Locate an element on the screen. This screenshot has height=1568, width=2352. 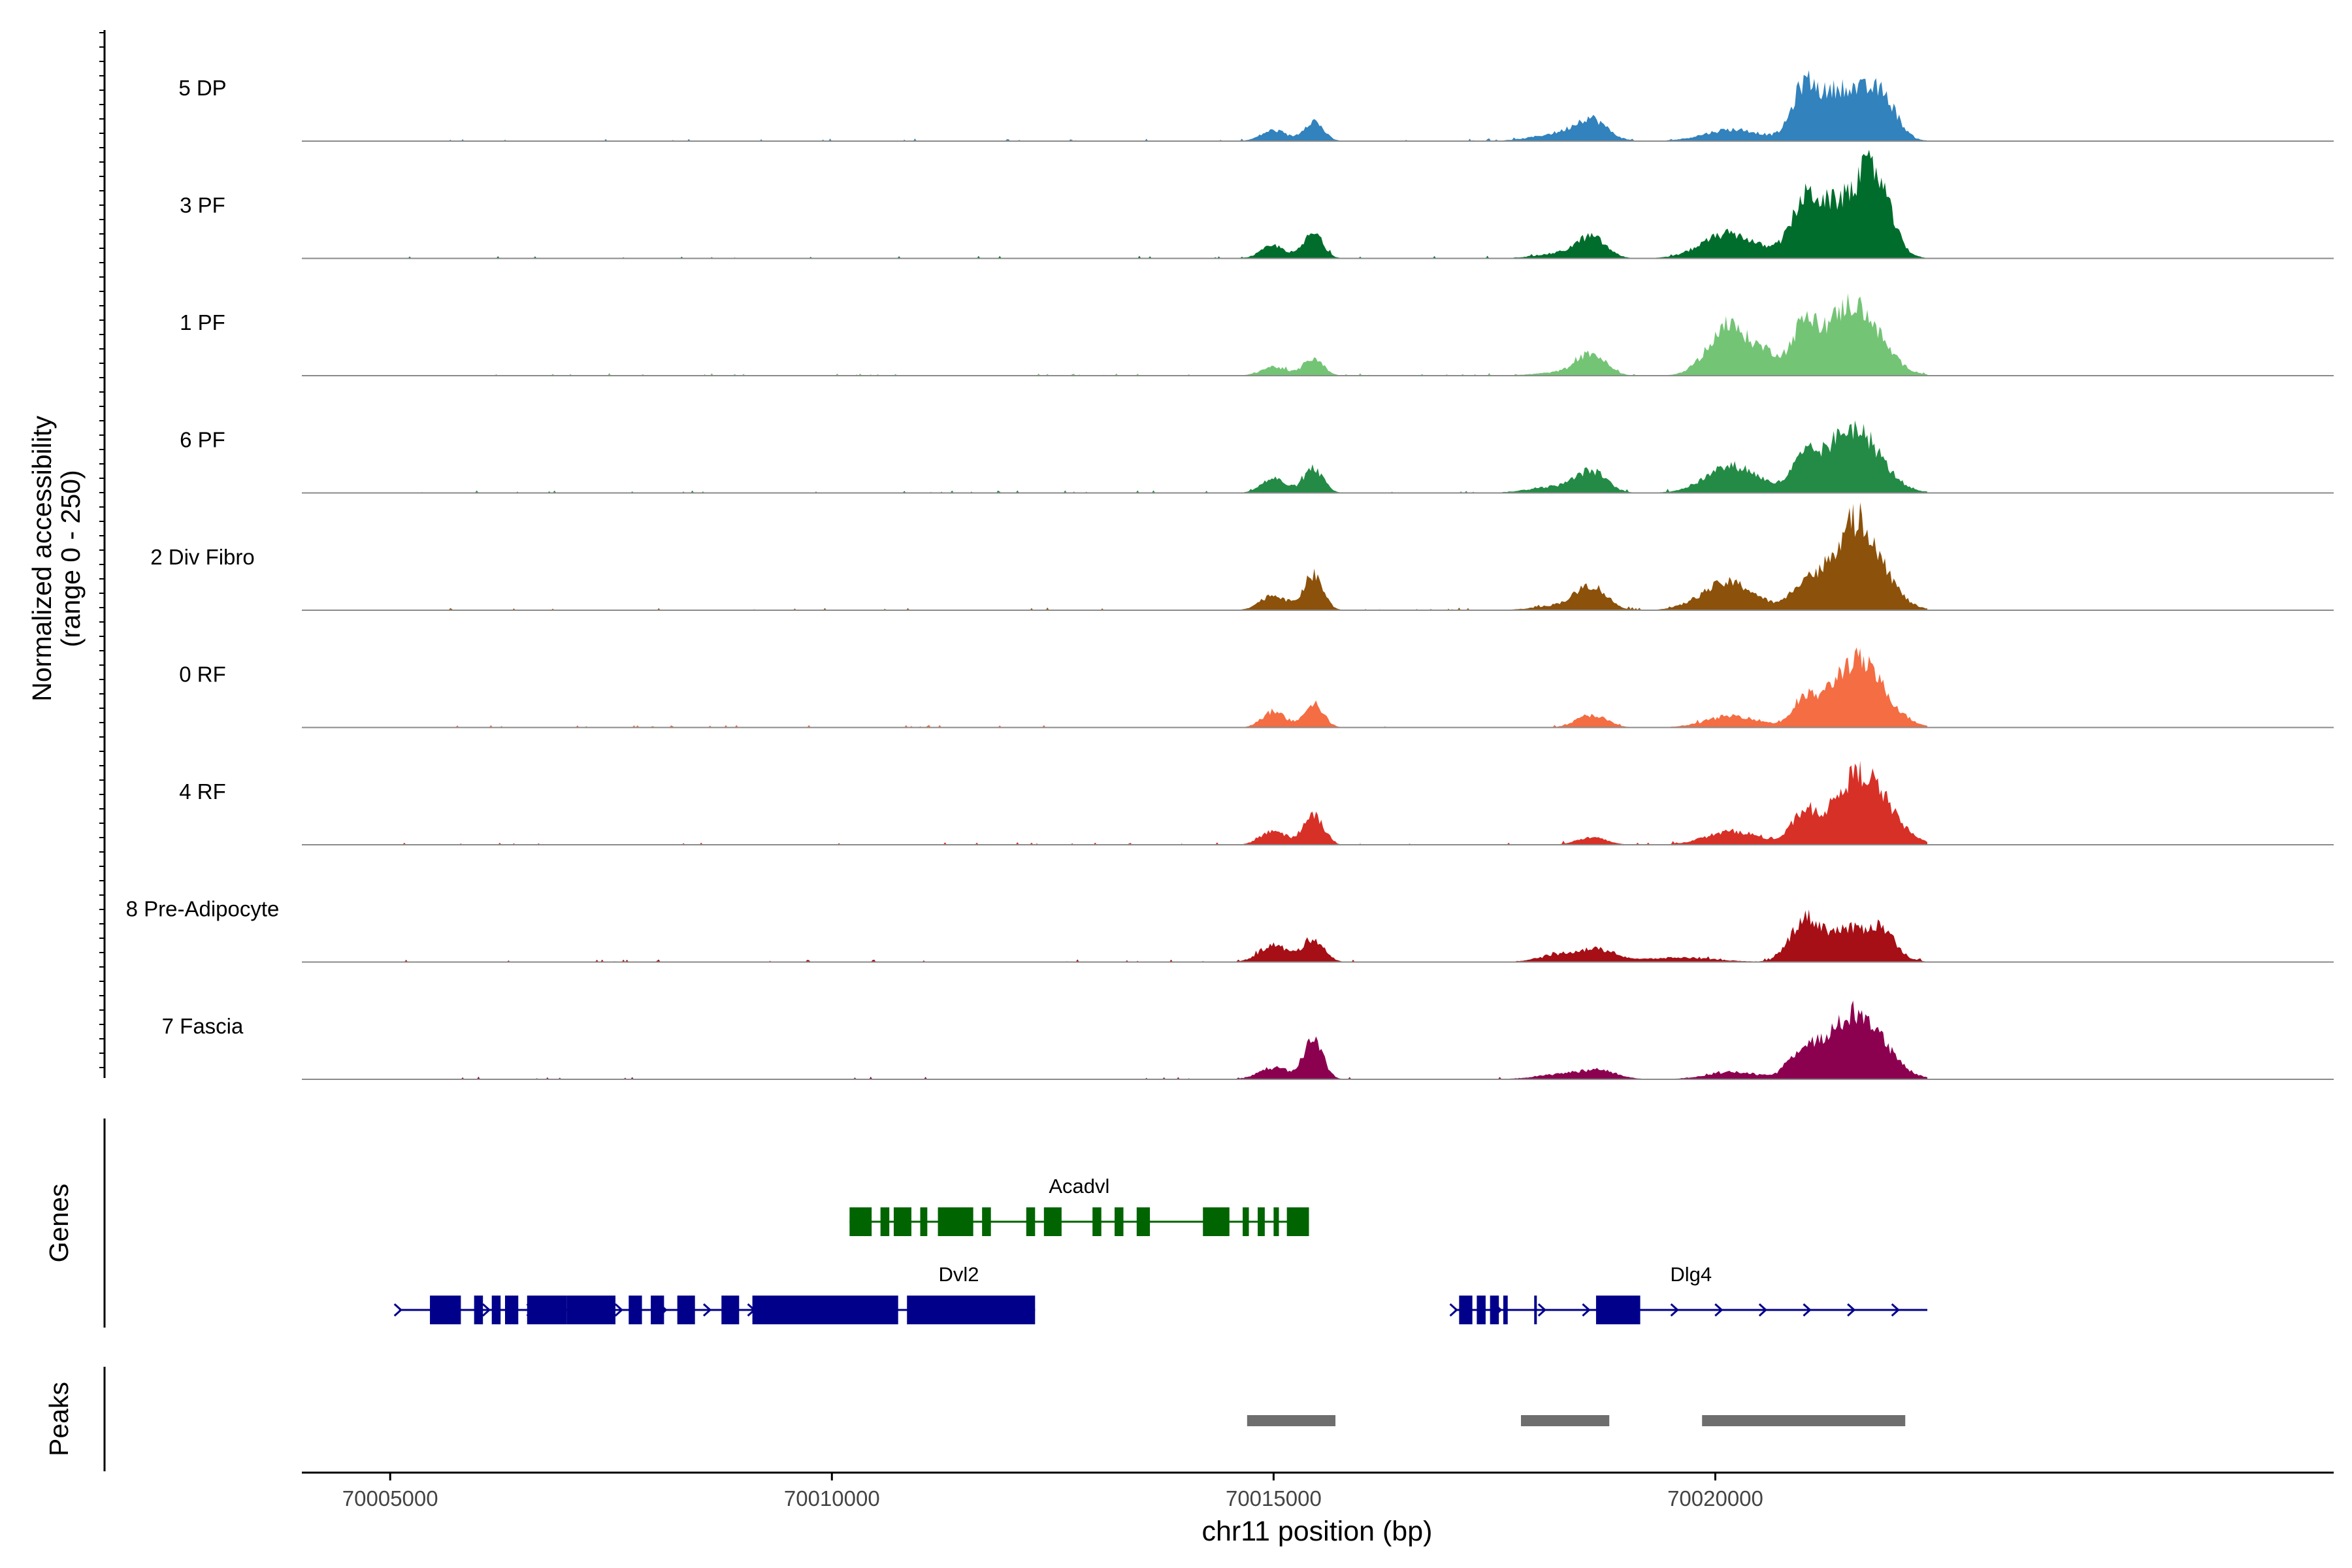
peaks-track-label: Peaks is located at coordinates (59, 1419).